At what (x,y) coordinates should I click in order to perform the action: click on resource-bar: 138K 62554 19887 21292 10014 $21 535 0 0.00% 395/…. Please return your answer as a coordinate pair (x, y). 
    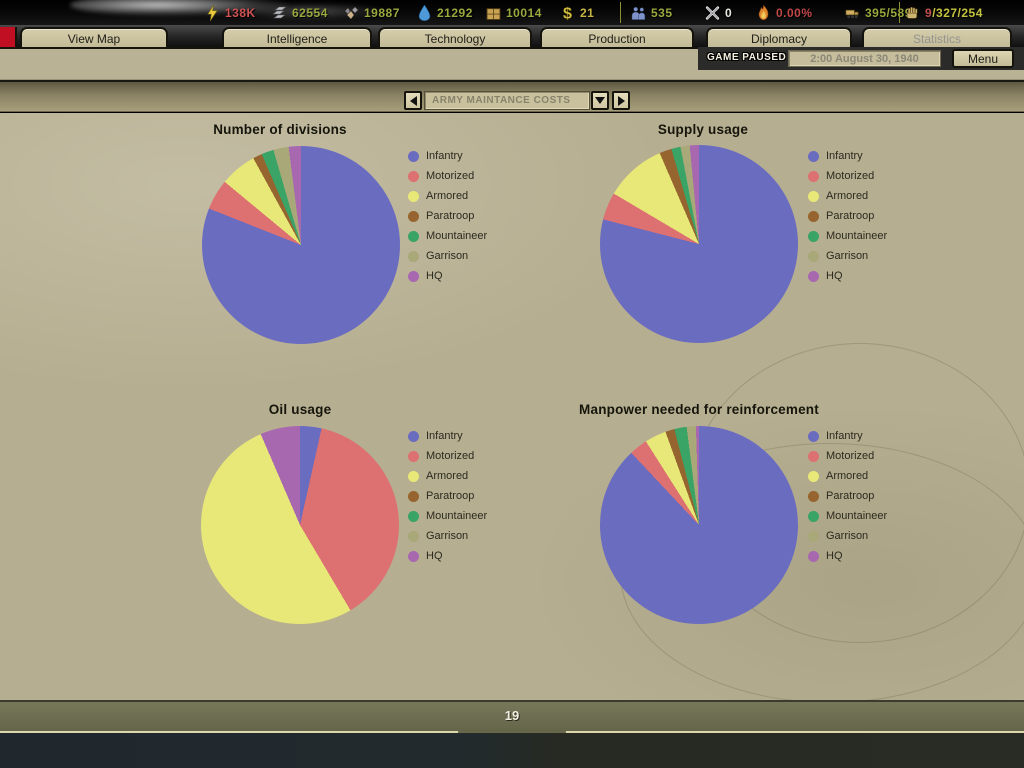
    Looking at the image, I should click on (512, 12).